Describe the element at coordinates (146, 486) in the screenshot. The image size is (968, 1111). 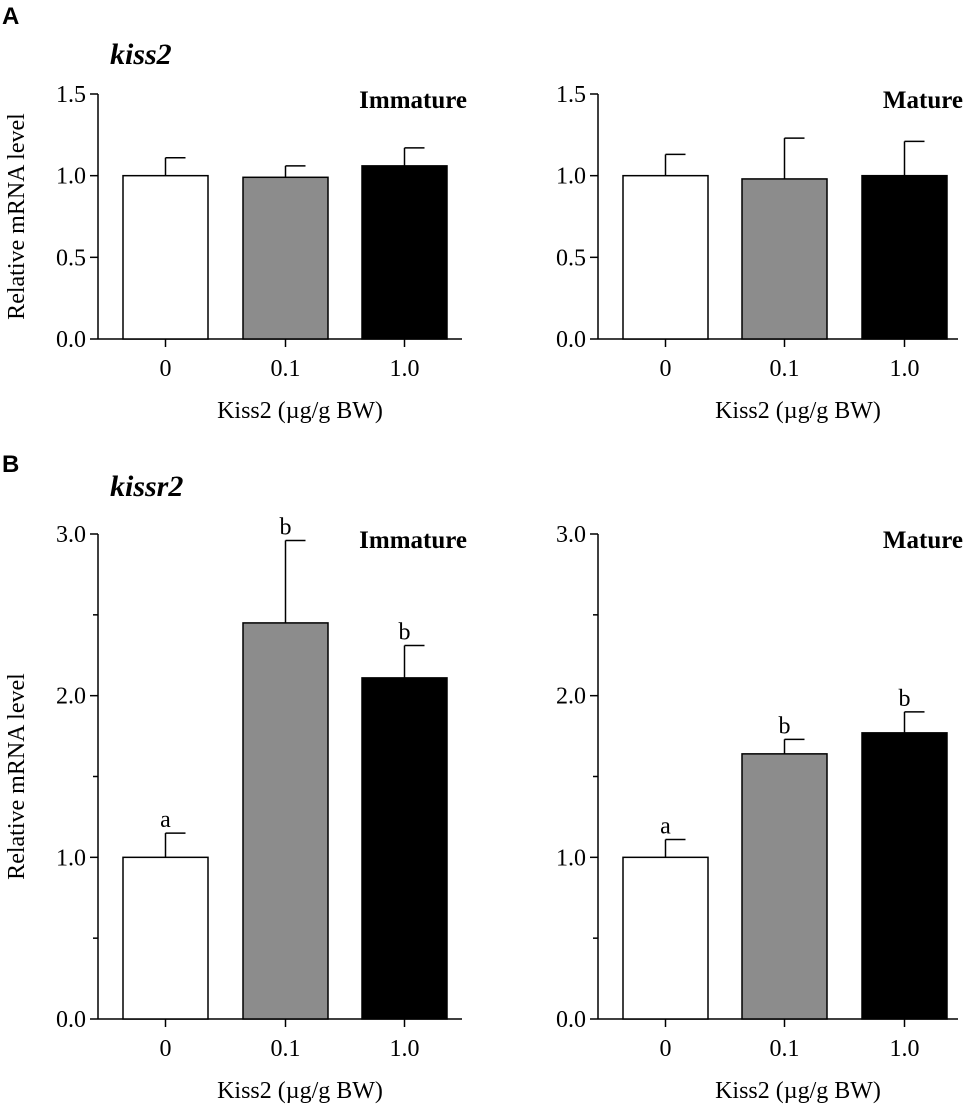
I see `gene-title-kissr2: kissr2` at that location.